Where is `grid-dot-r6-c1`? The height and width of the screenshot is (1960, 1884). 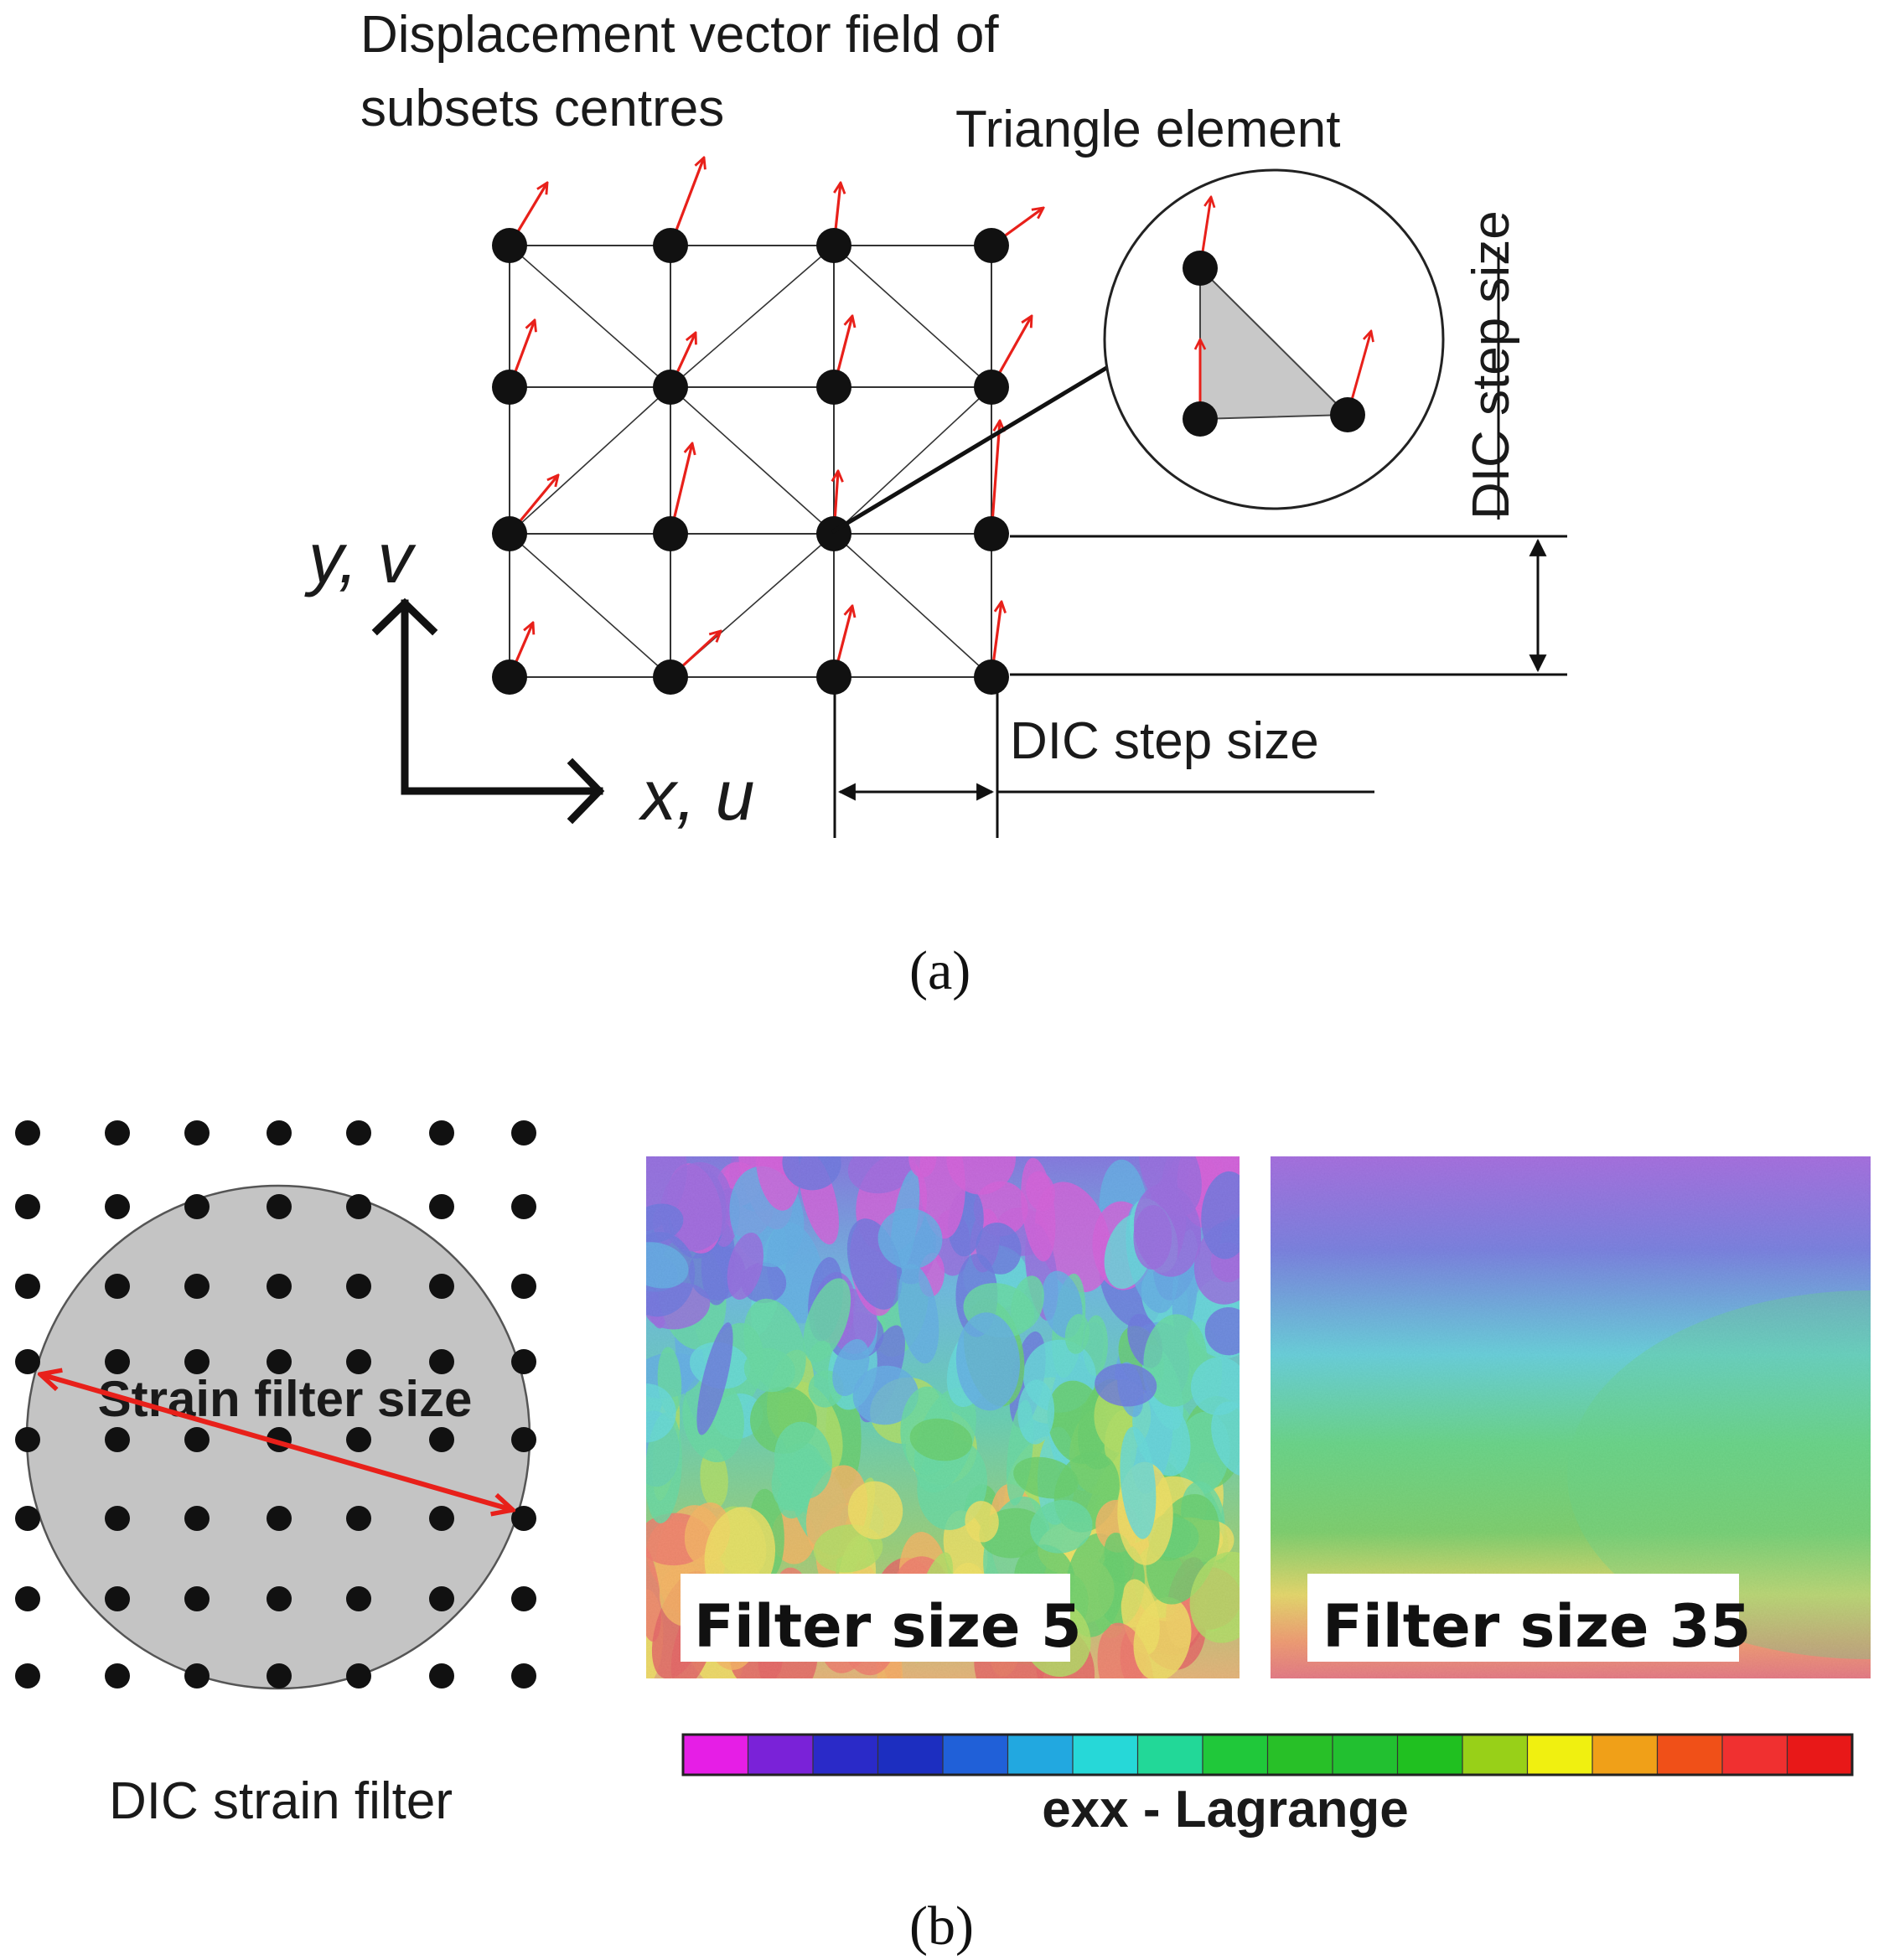
grid-dot-r6-c1 is located at coordinates (27, 1519).